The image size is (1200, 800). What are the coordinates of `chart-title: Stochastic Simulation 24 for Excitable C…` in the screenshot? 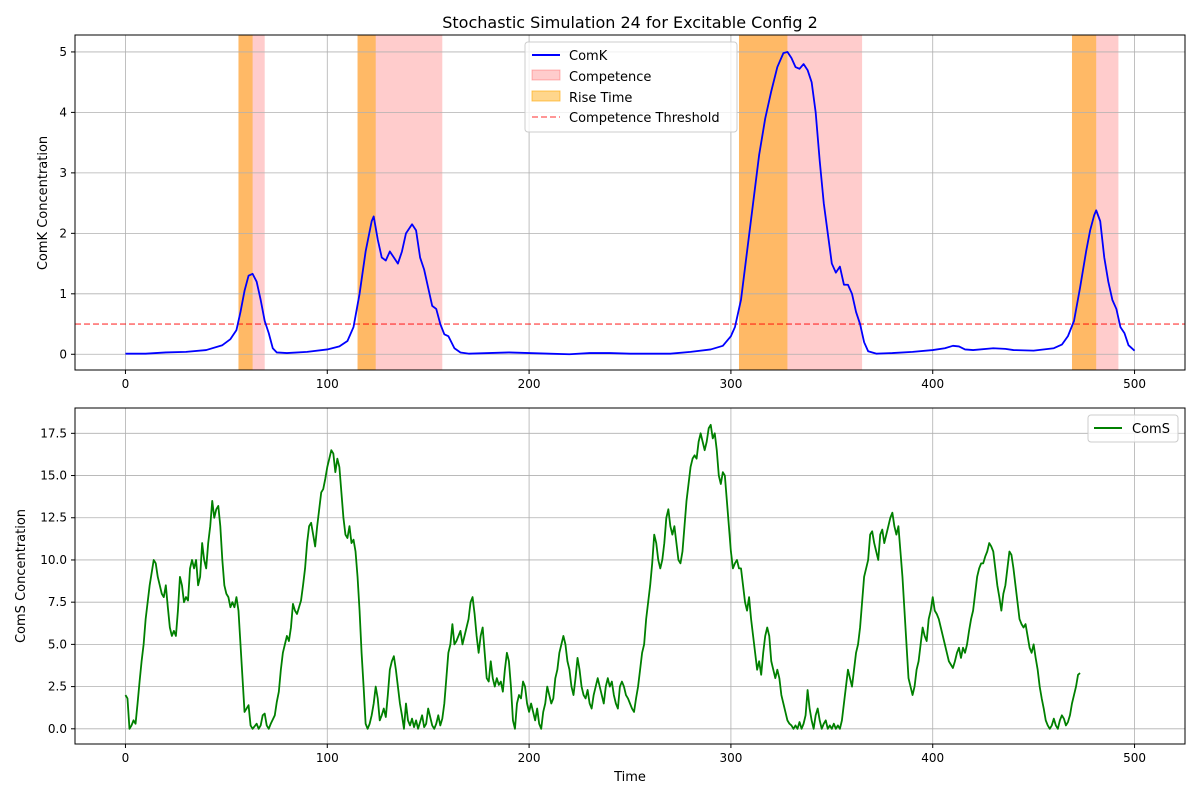 It's located at (630, 22).